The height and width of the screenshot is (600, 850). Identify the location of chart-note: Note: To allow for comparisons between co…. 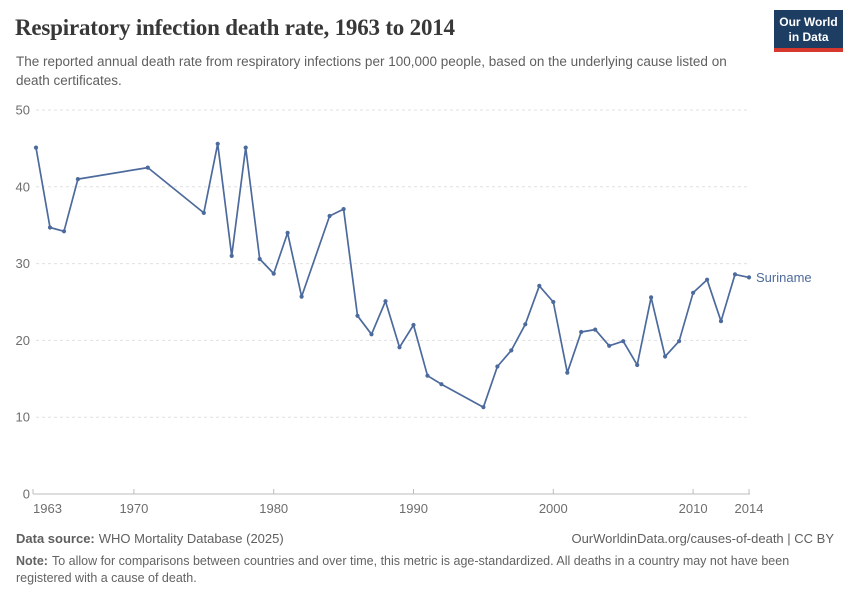
(425, 569).